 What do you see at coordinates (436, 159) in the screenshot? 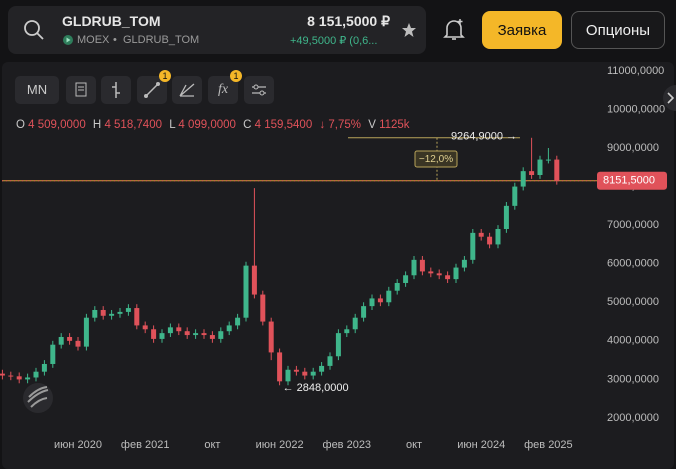
I see `measure-label: −12,0%` at bounding box center [436, 159].